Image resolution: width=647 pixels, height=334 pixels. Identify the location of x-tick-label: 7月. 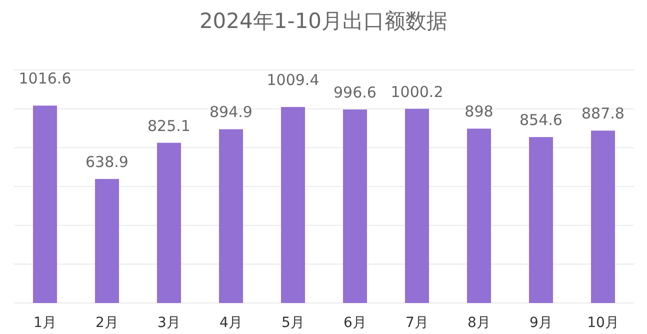
(417, 323).